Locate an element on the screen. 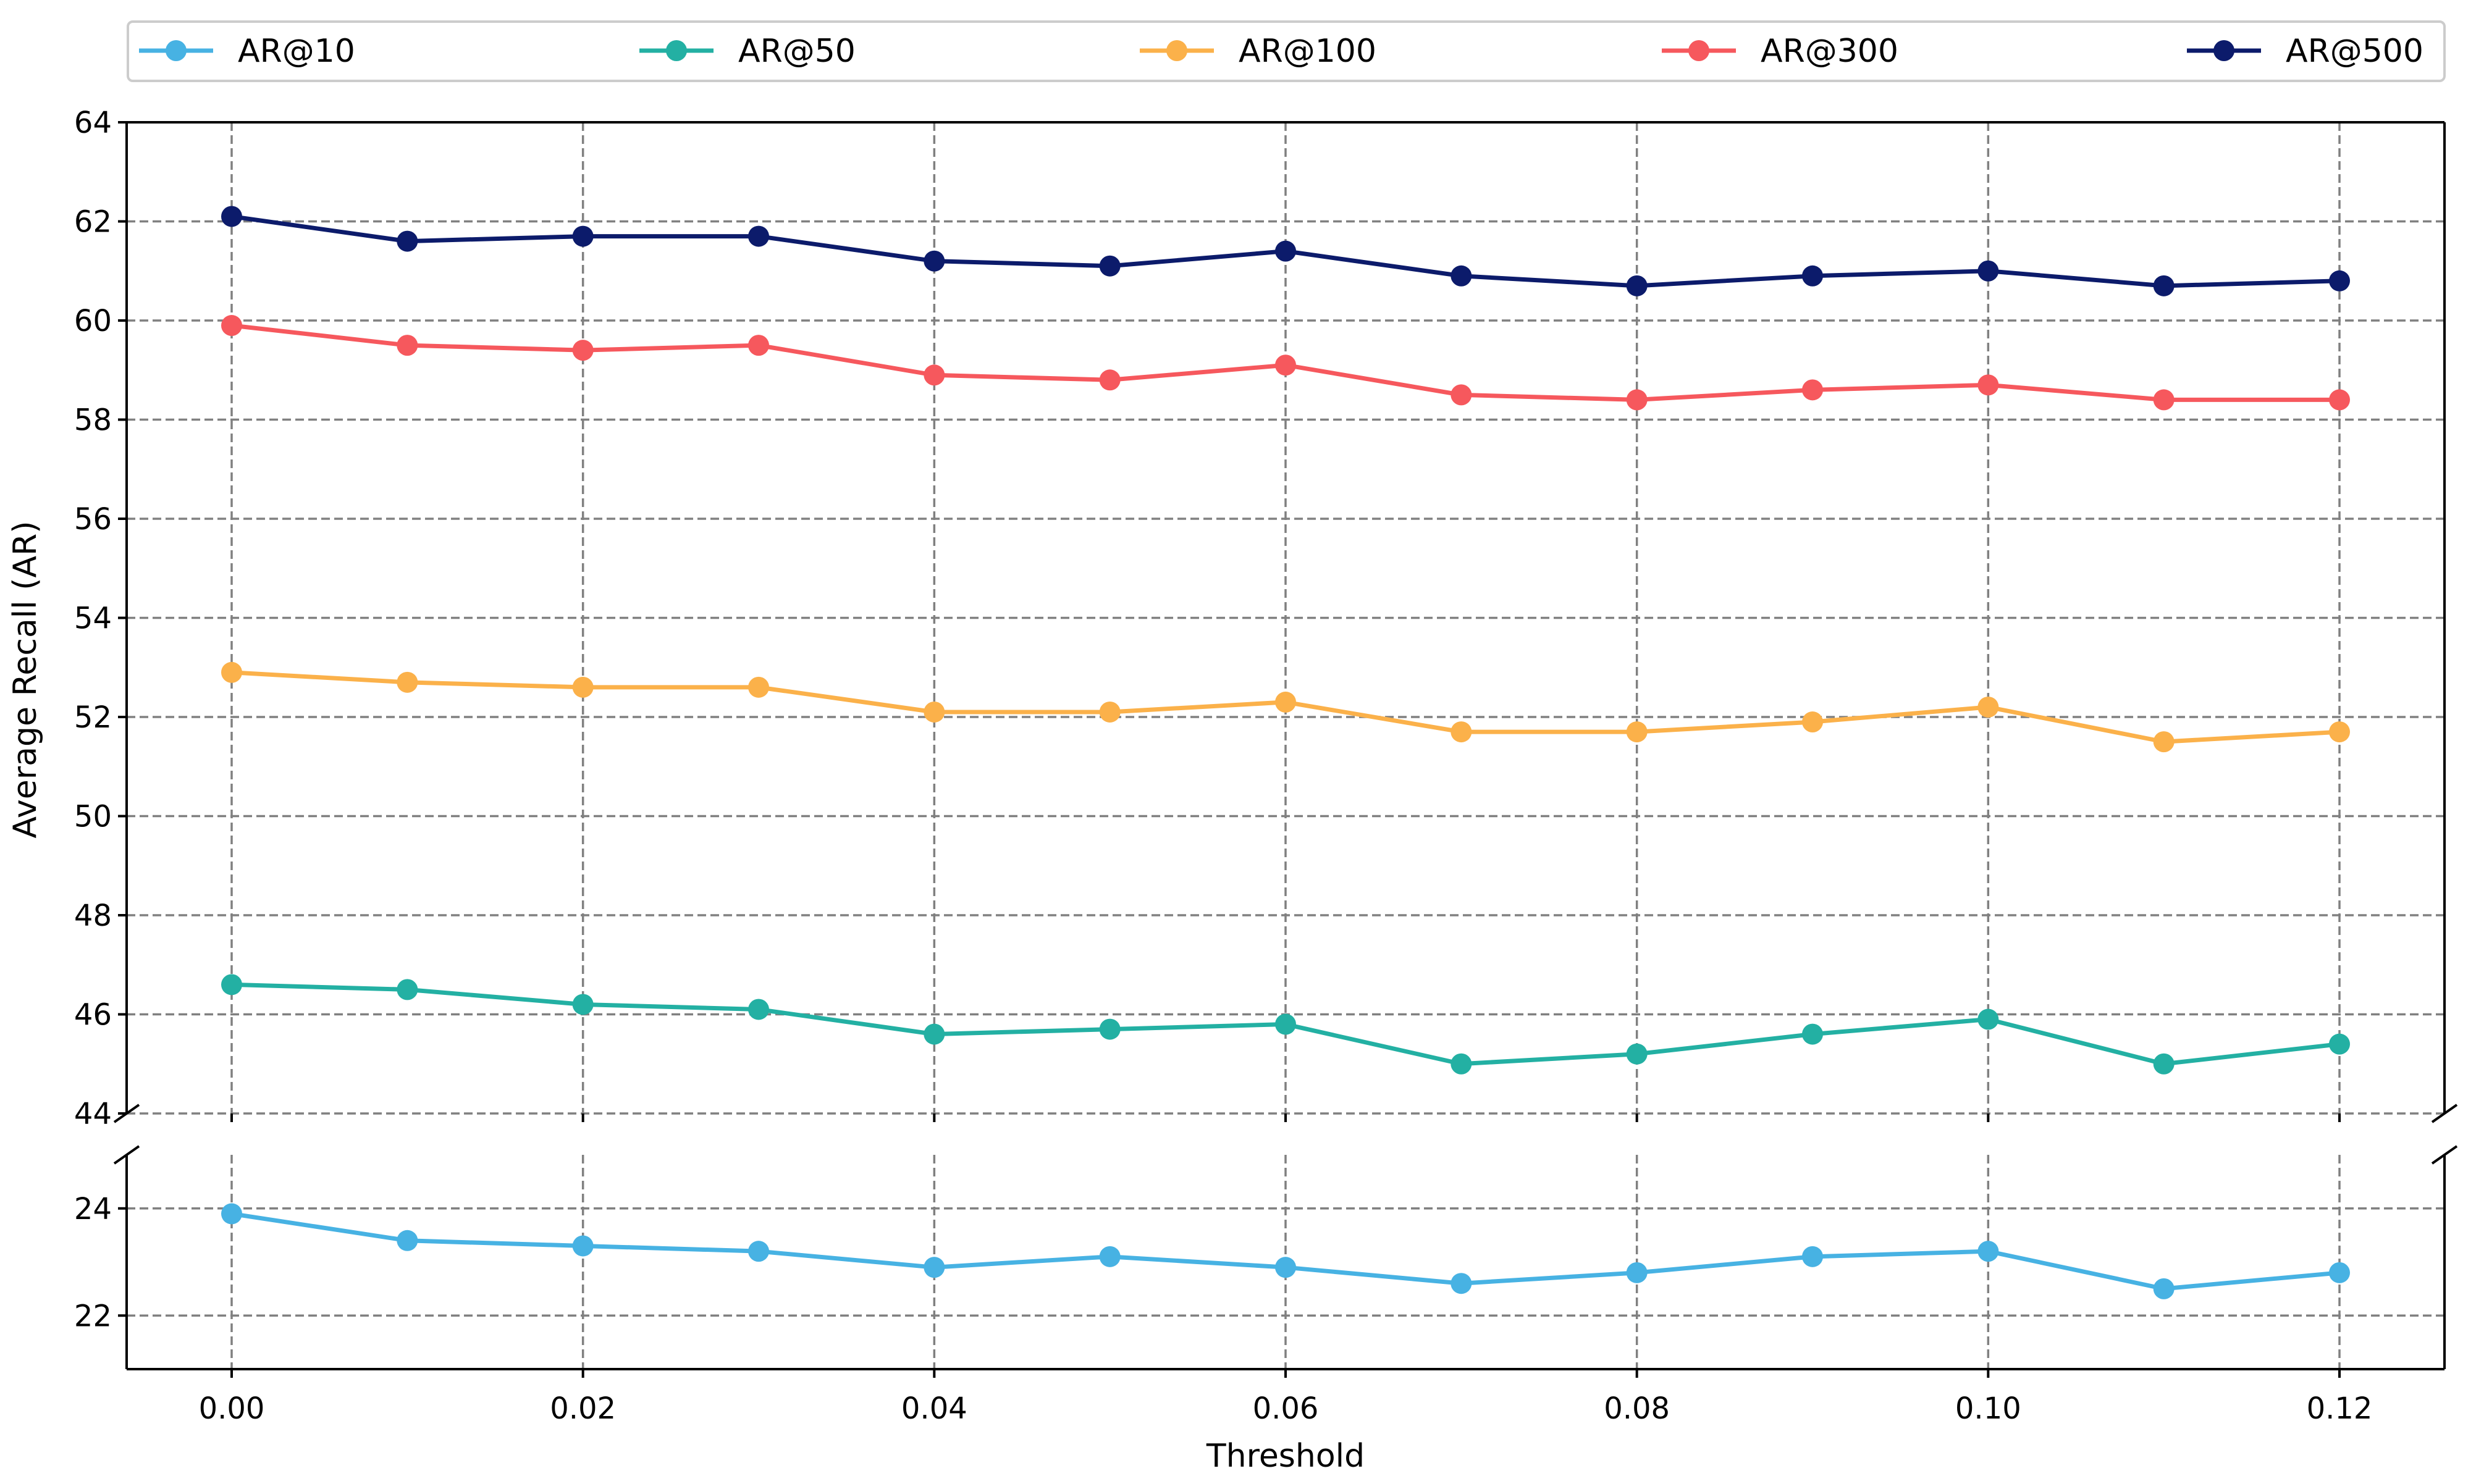  y-tick-label: 54 is located at coordinates (93, 619).